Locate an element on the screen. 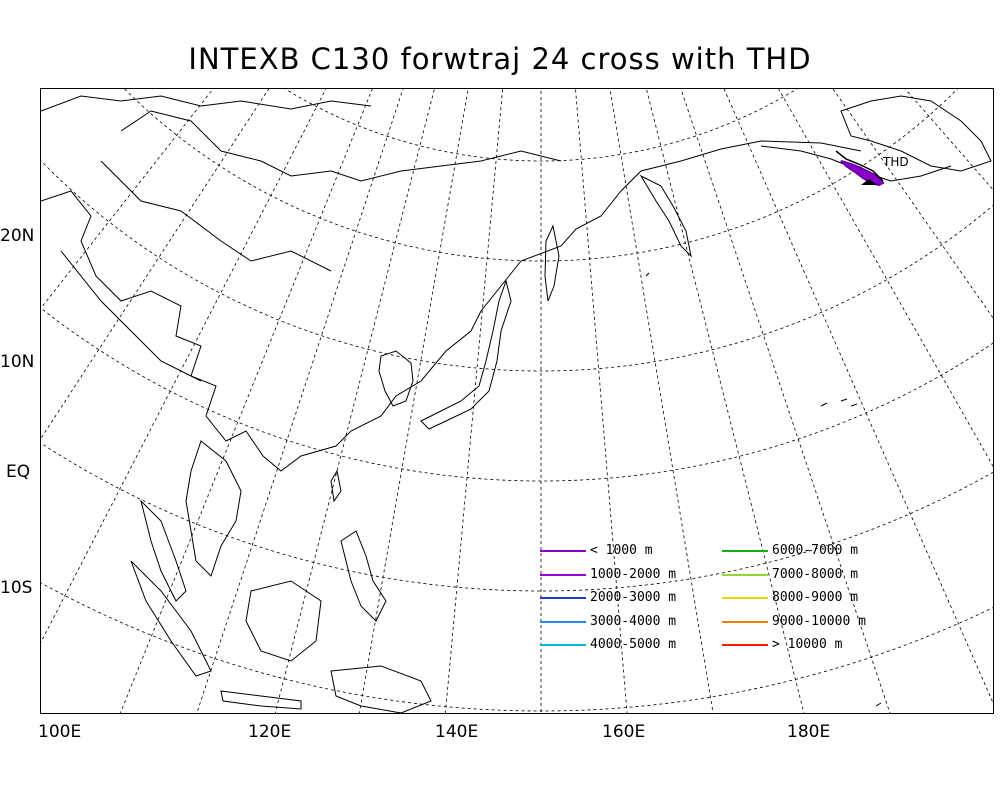  legend-label: > 10000 m is located at coordinates (807, 644).